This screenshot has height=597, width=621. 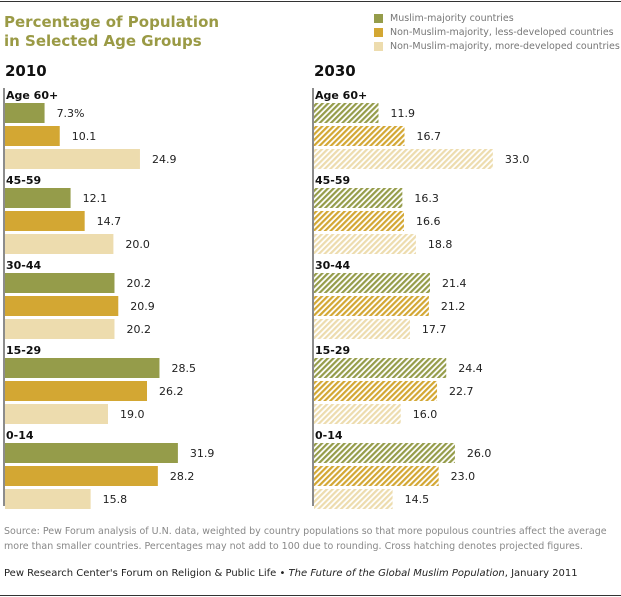 I want to click on data-label: 31.9, so click(x=202, y=453).